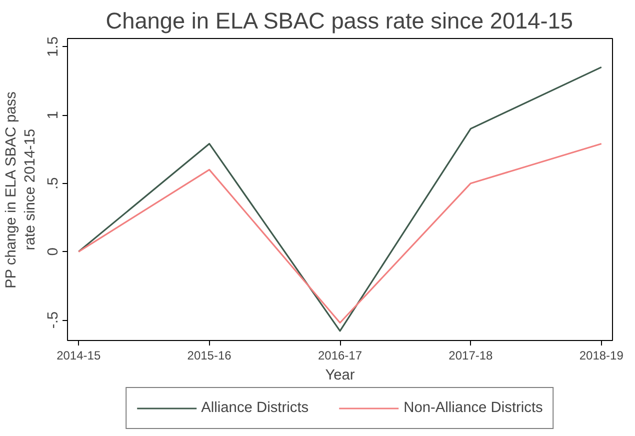  Describe the element at coordinates (20, 190) in the screenshot. I see `y-axis-title: PP change in ELA SBAC pass rate since 2014-15` at that location.